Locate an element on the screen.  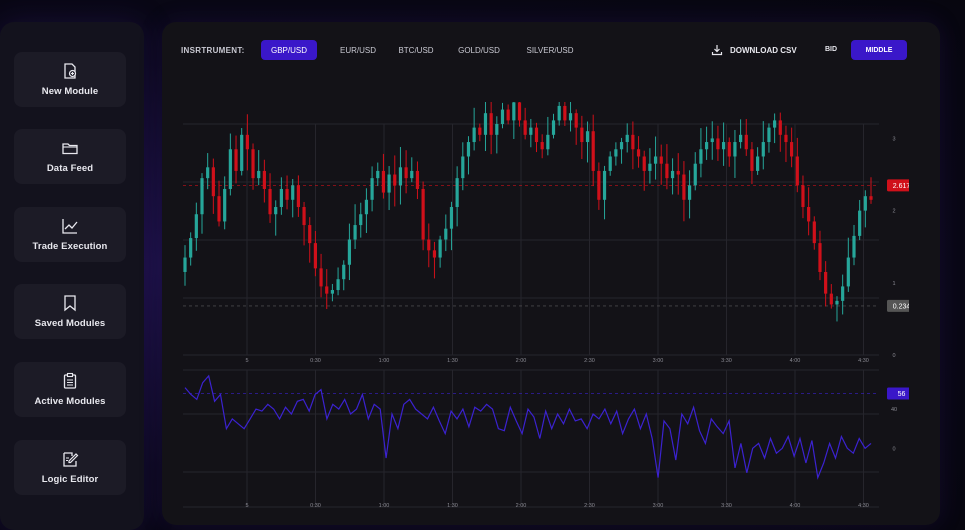
tab-btc-usd: BTC/USD is located at coordinates (416, 50).